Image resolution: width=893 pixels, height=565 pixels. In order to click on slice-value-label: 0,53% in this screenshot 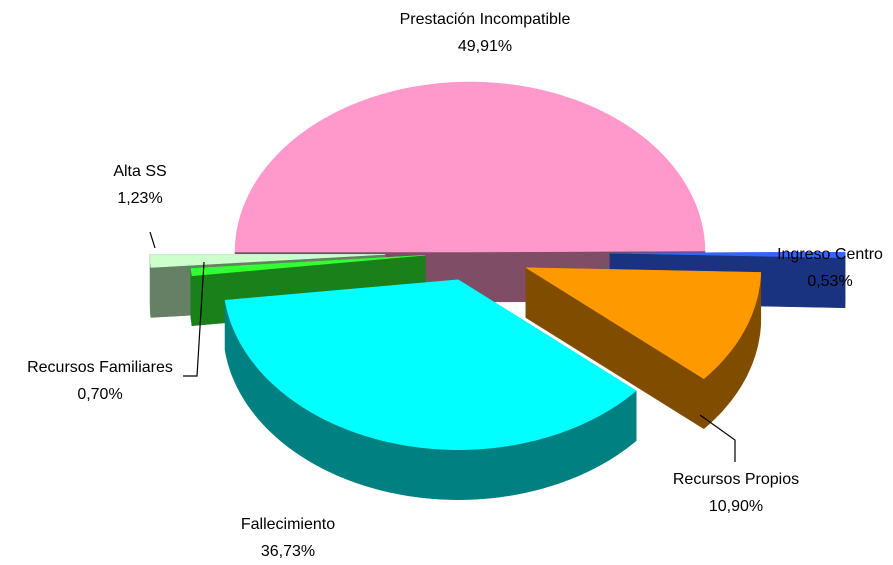, I will do `click(829, 281)`.